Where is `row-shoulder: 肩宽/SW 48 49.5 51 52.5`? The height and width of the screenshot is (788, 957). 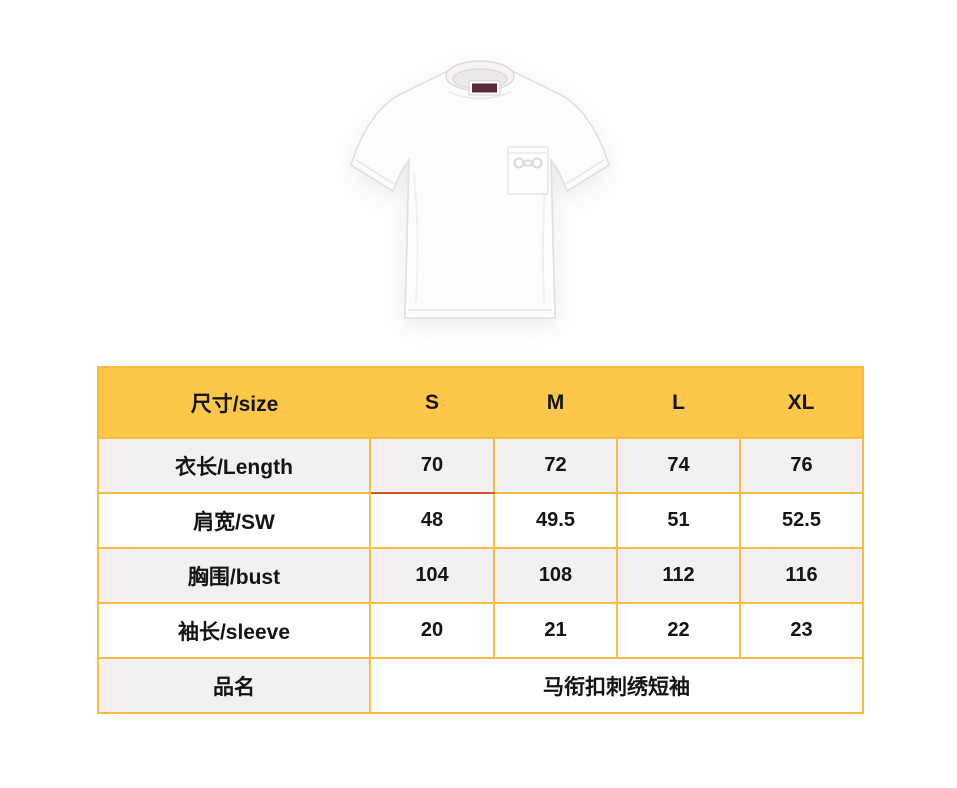
row-shoulder: 肩宽/SW 48 49.5 51 52.5 is located at coordinates (480, 520).